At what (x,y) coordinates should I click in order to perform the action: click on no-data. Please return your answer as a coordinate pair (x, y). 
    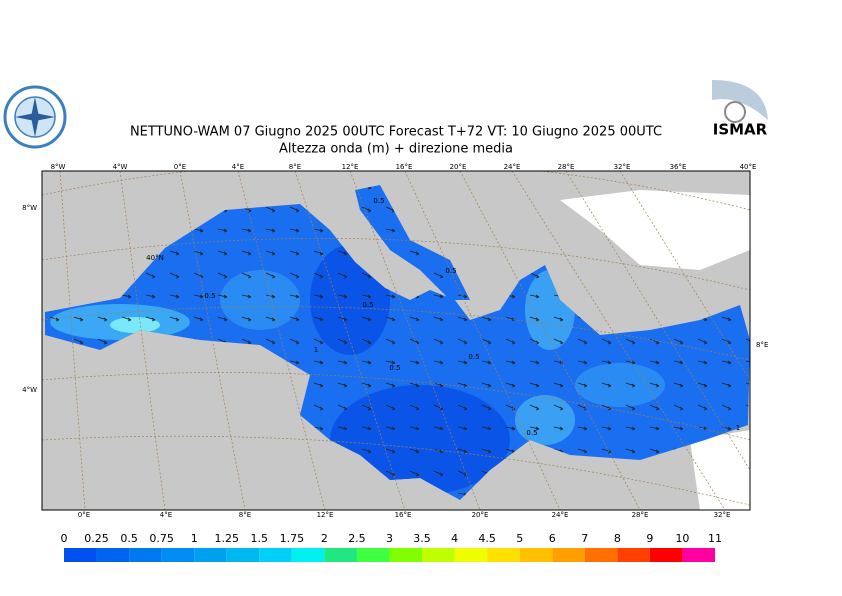
    Looking at the image, I should click on (655, 230).